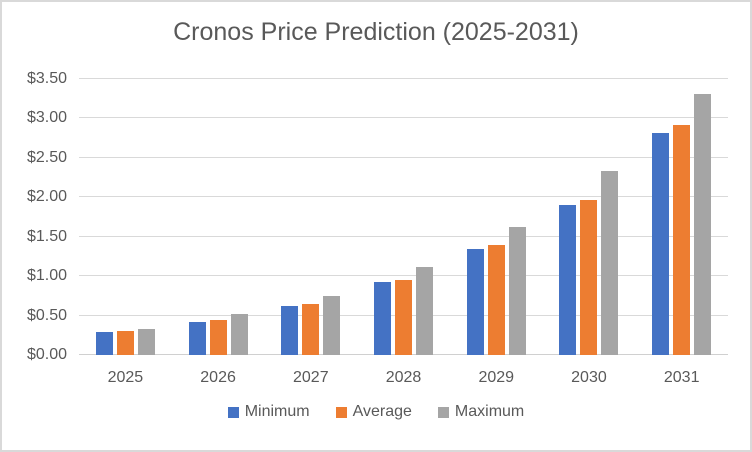  Describe the element at coordinates (46, 354) in the screenshot. I see `y-tick-label: $0.00` at that location.